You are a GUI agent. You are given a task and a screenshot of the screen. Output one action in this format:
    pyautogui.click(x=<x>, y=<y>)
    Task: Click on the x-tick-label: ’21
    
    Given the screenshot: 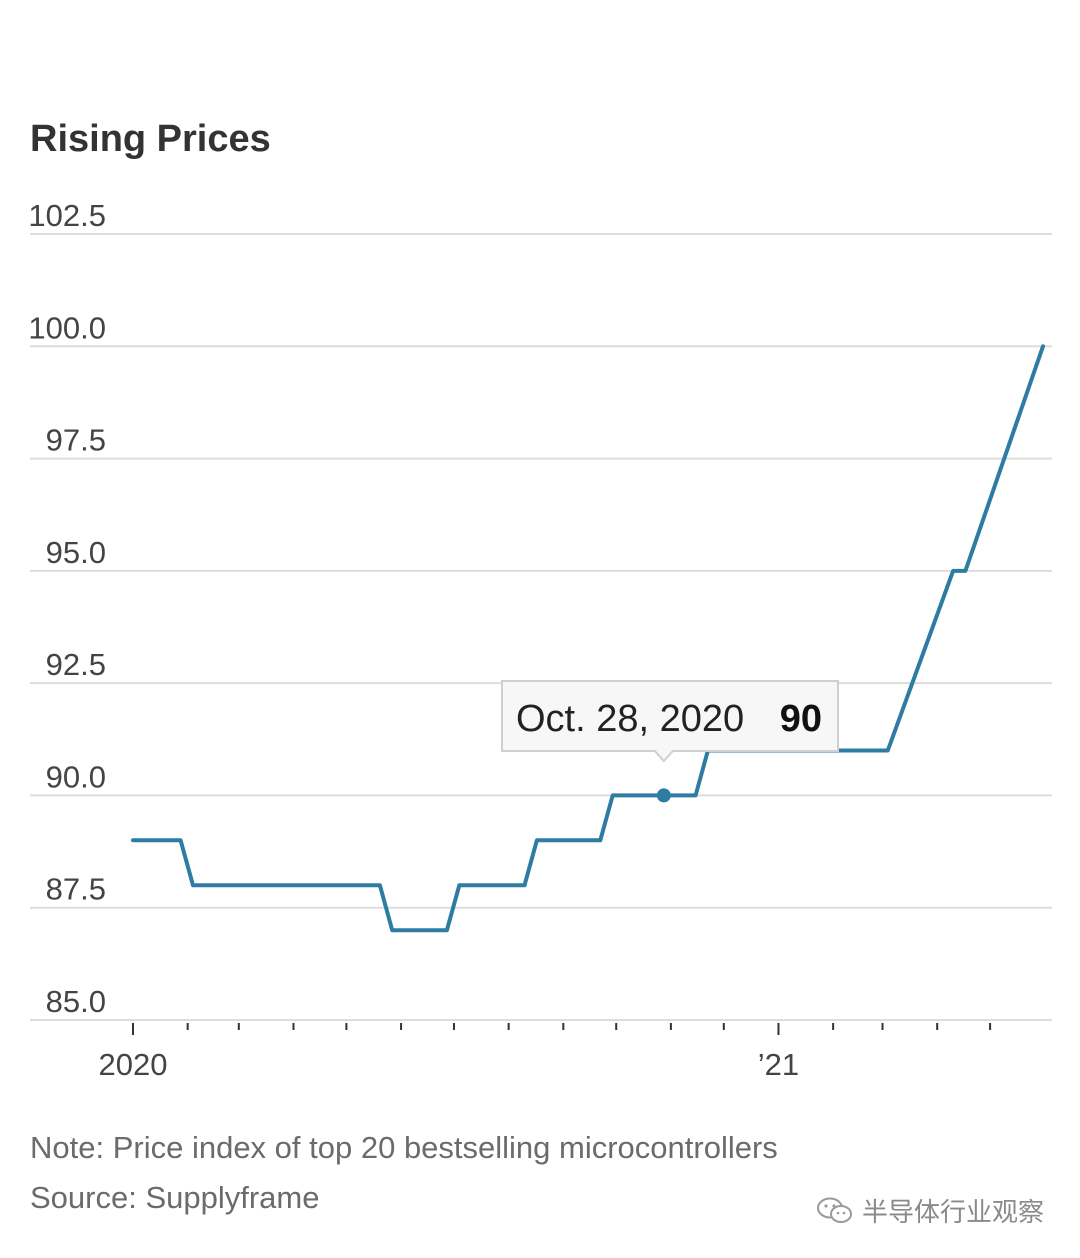 What is the action you would take?
    pyautogui.click(x=778, y=1064)
    